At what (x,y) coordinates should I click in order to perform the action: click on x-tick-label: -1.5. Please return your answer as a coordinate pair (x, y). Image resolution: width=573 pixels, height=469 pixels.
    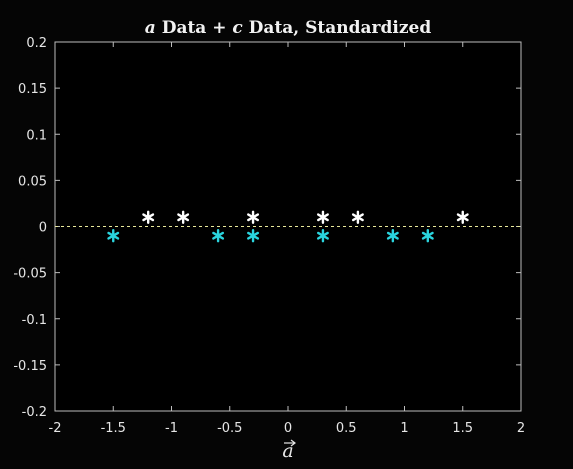
    Looking at the image, I should click on (113, 428).